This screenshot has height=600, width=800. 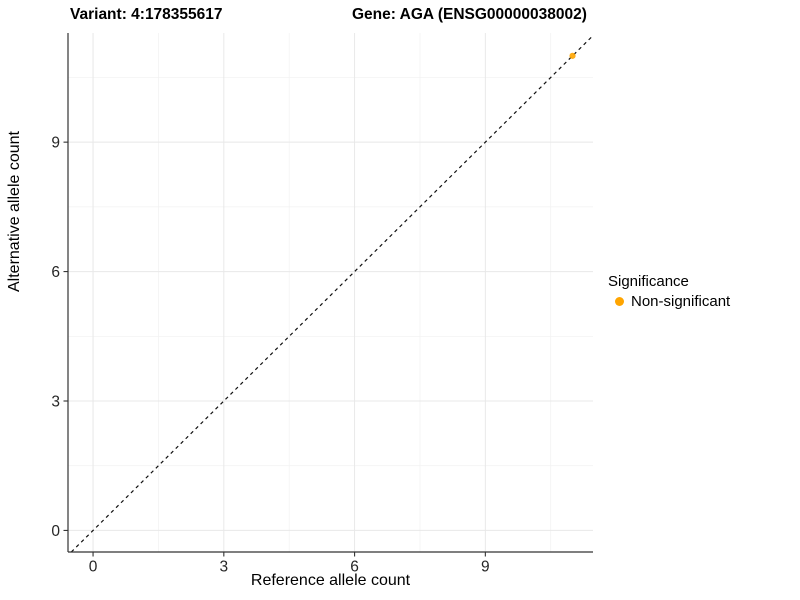 What do you see at coordinates (354, 567) in the screenshot?
I see `x-tick-label: 6` at bounding box center [354, 567].